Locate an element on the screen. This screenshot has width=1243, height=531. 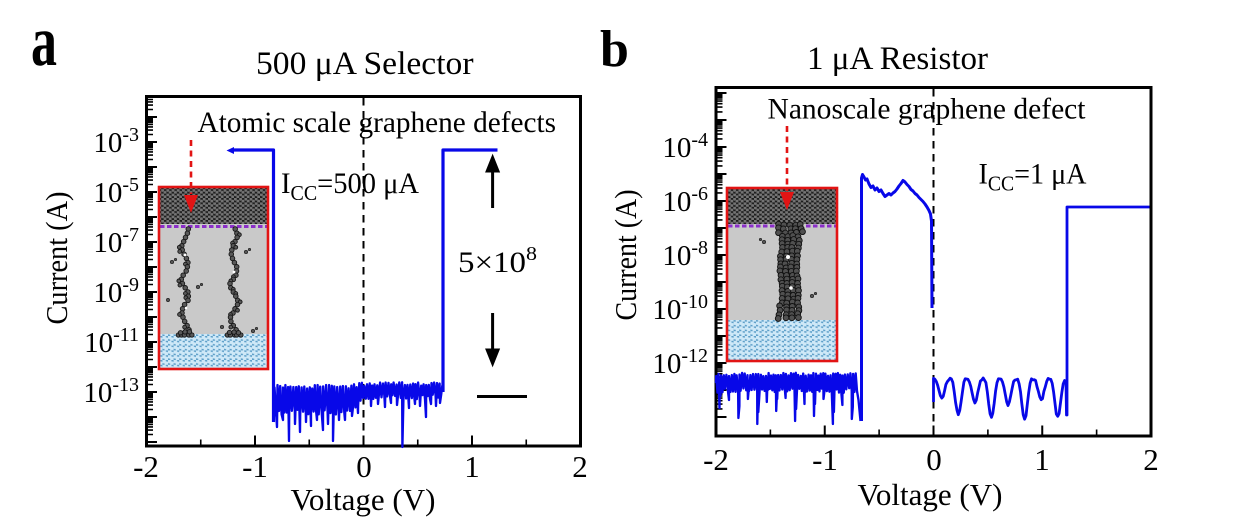
svg-text: Atomic scale graphene defects is located at coordinates (377, 122).